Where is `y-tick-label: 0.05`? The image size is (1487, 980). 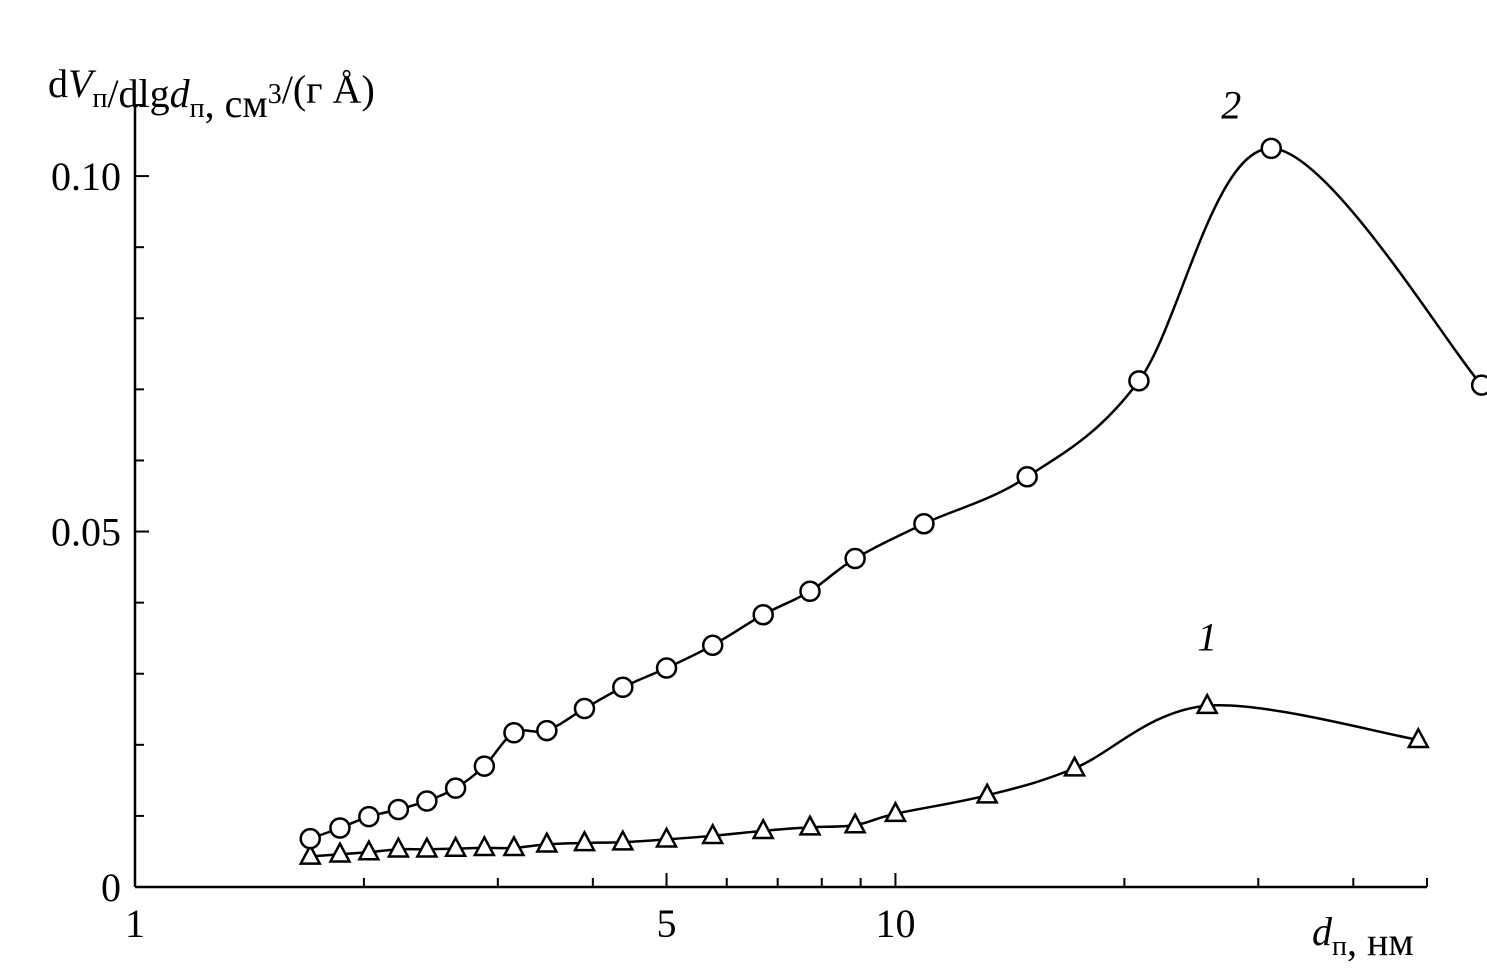
y-tick-label: 0.05 is located at coordinates (86, 532).